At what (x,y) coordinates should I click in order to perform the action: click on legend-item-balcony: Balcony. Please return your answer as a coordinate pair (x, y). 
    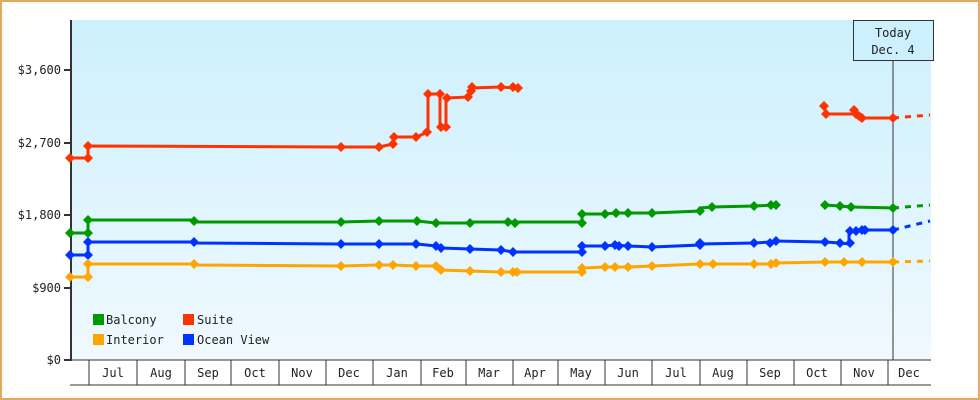
    Looking at the image, I should click on (125, 320).